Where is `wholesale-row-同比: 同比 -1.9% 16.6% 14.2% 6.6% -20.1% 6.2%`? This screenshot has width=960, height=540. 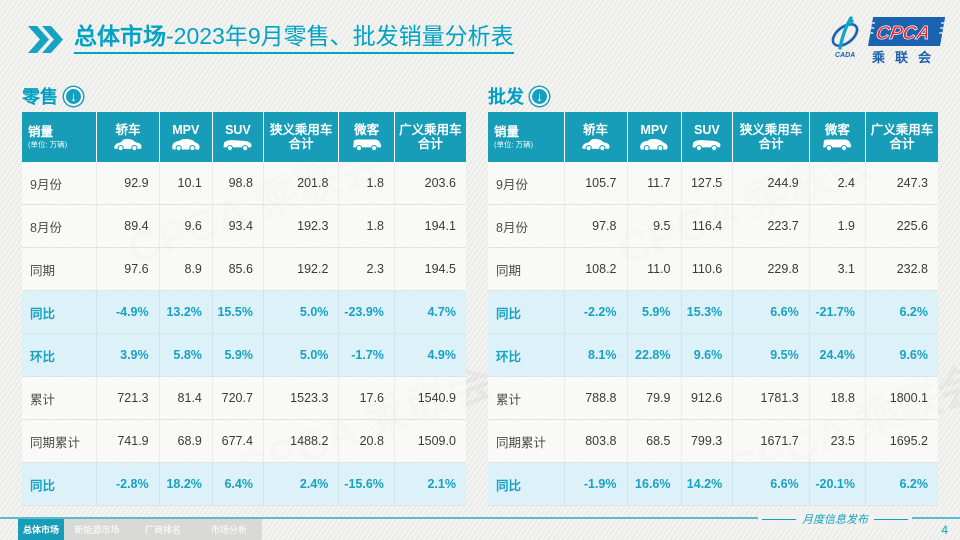
wholesale-row-同比: 同比 -1.9% 16.6% 14.2% 6.6% -20.1% 6.2% is located at coordinates (713, 484).